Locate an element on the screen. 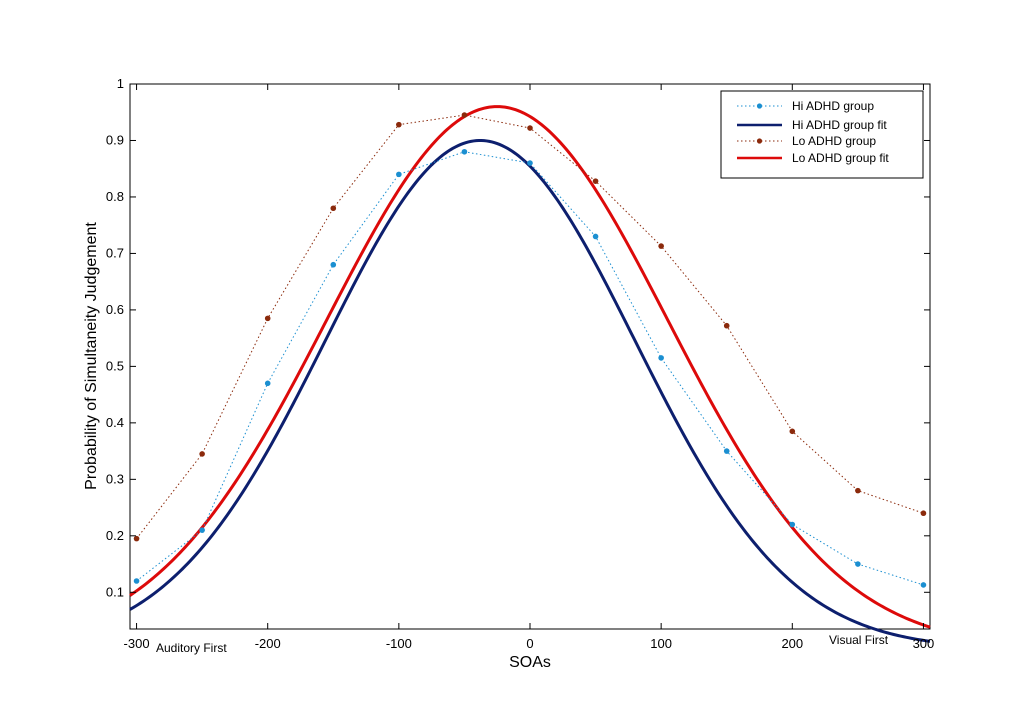 The width and height of the screenshot is (1027, 726). y-tick-label: 0.2 is located at coordinates (115, 535).